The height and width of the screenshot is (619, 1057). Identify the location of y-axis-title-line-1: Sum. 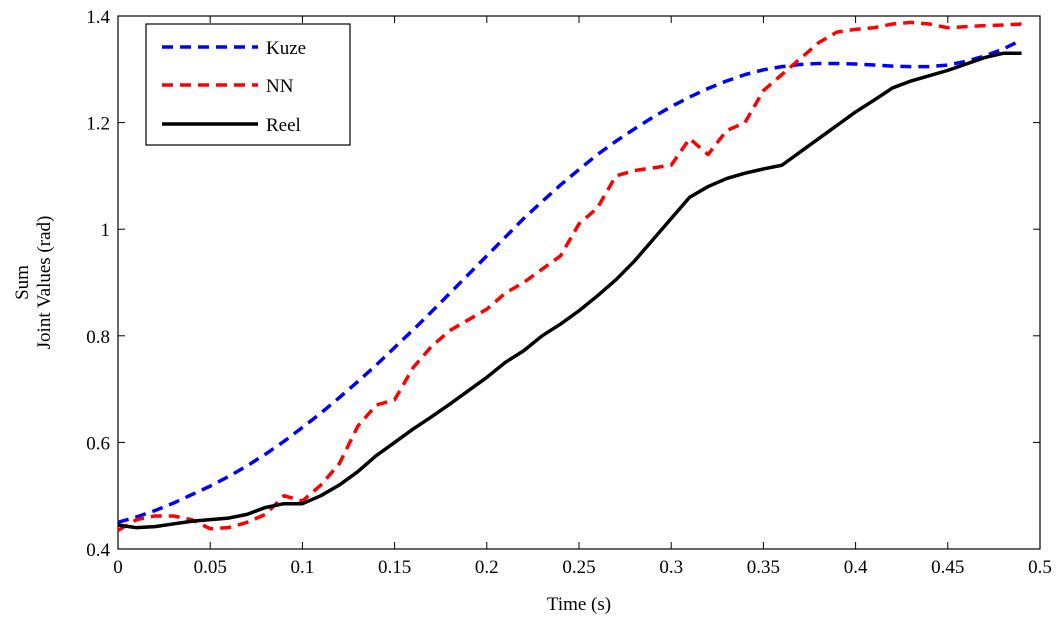
(22, 282).